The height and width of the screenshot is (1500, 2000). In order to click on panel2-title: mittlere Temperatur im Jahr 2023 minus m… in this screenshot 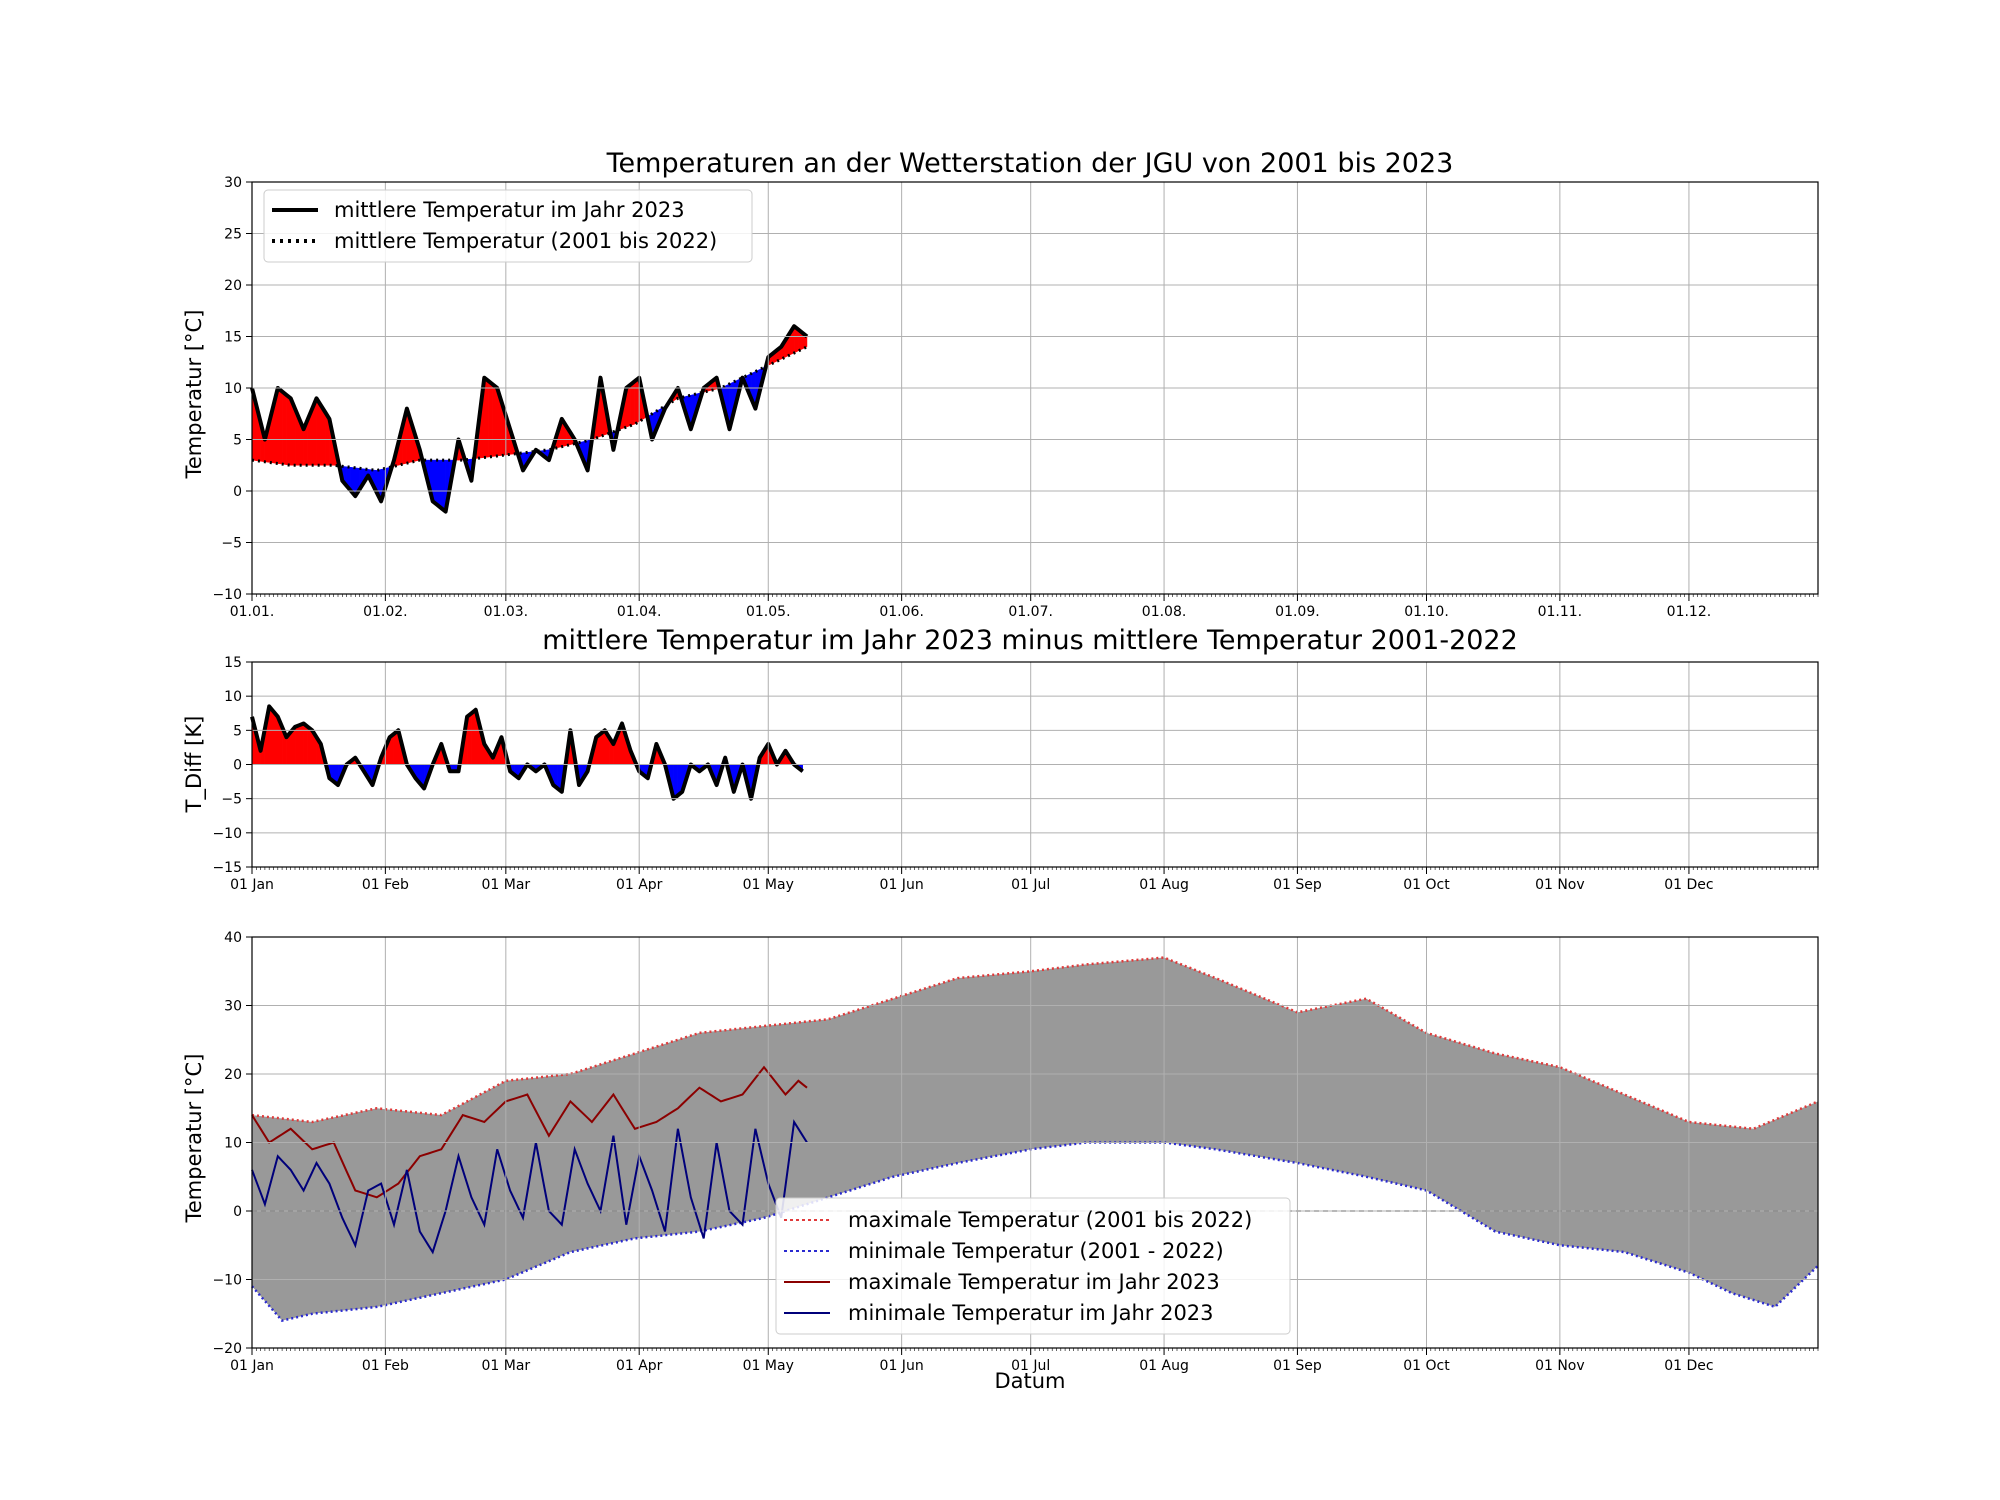, I will do `click(1030, 640)`.